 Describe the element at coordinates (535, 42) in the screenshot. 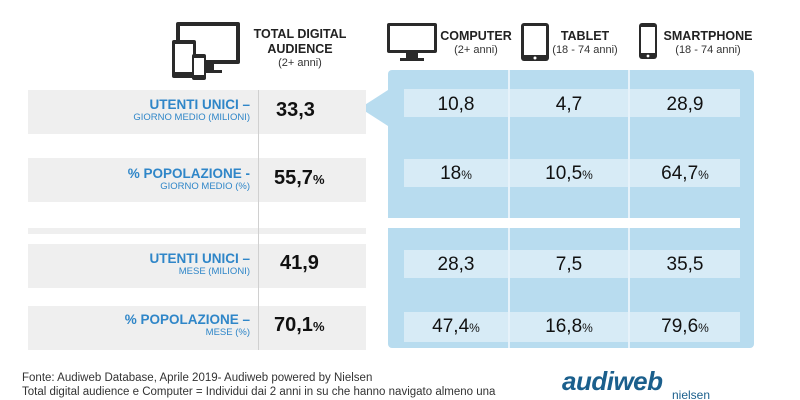

I see `tablet-icon` at that location.